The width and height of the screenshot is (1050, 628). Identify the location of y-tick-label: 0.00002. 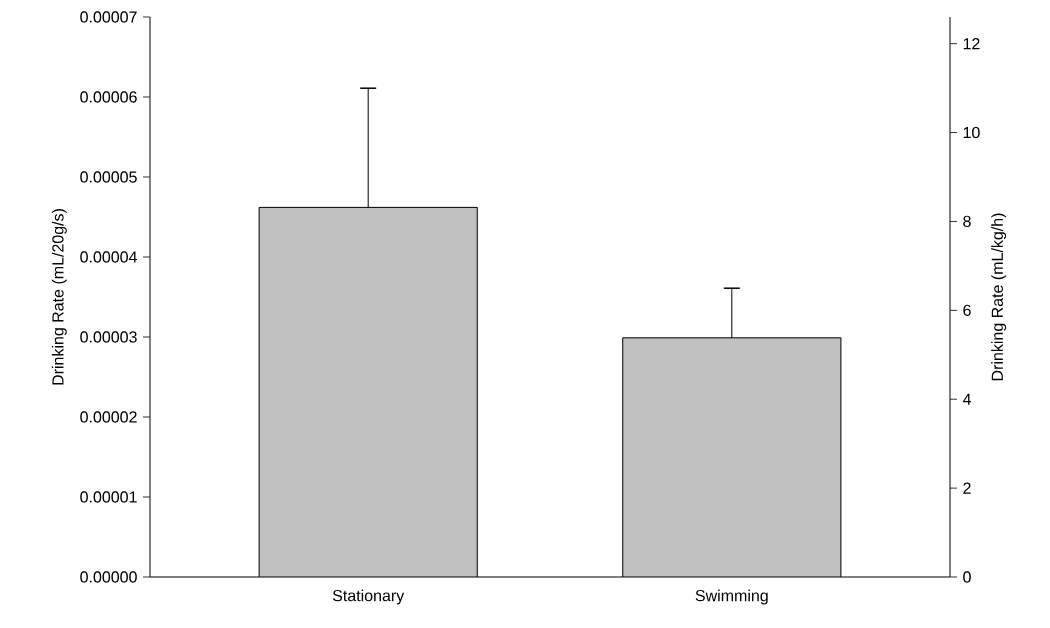
(108, 417).